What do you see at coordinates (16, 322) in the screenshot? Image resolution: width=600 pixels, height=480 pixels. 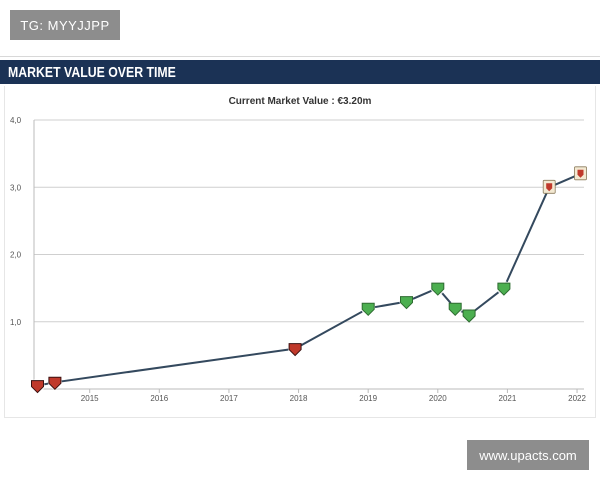 I see `y-tick-label: 1,0` at bounding box center [16, 322].